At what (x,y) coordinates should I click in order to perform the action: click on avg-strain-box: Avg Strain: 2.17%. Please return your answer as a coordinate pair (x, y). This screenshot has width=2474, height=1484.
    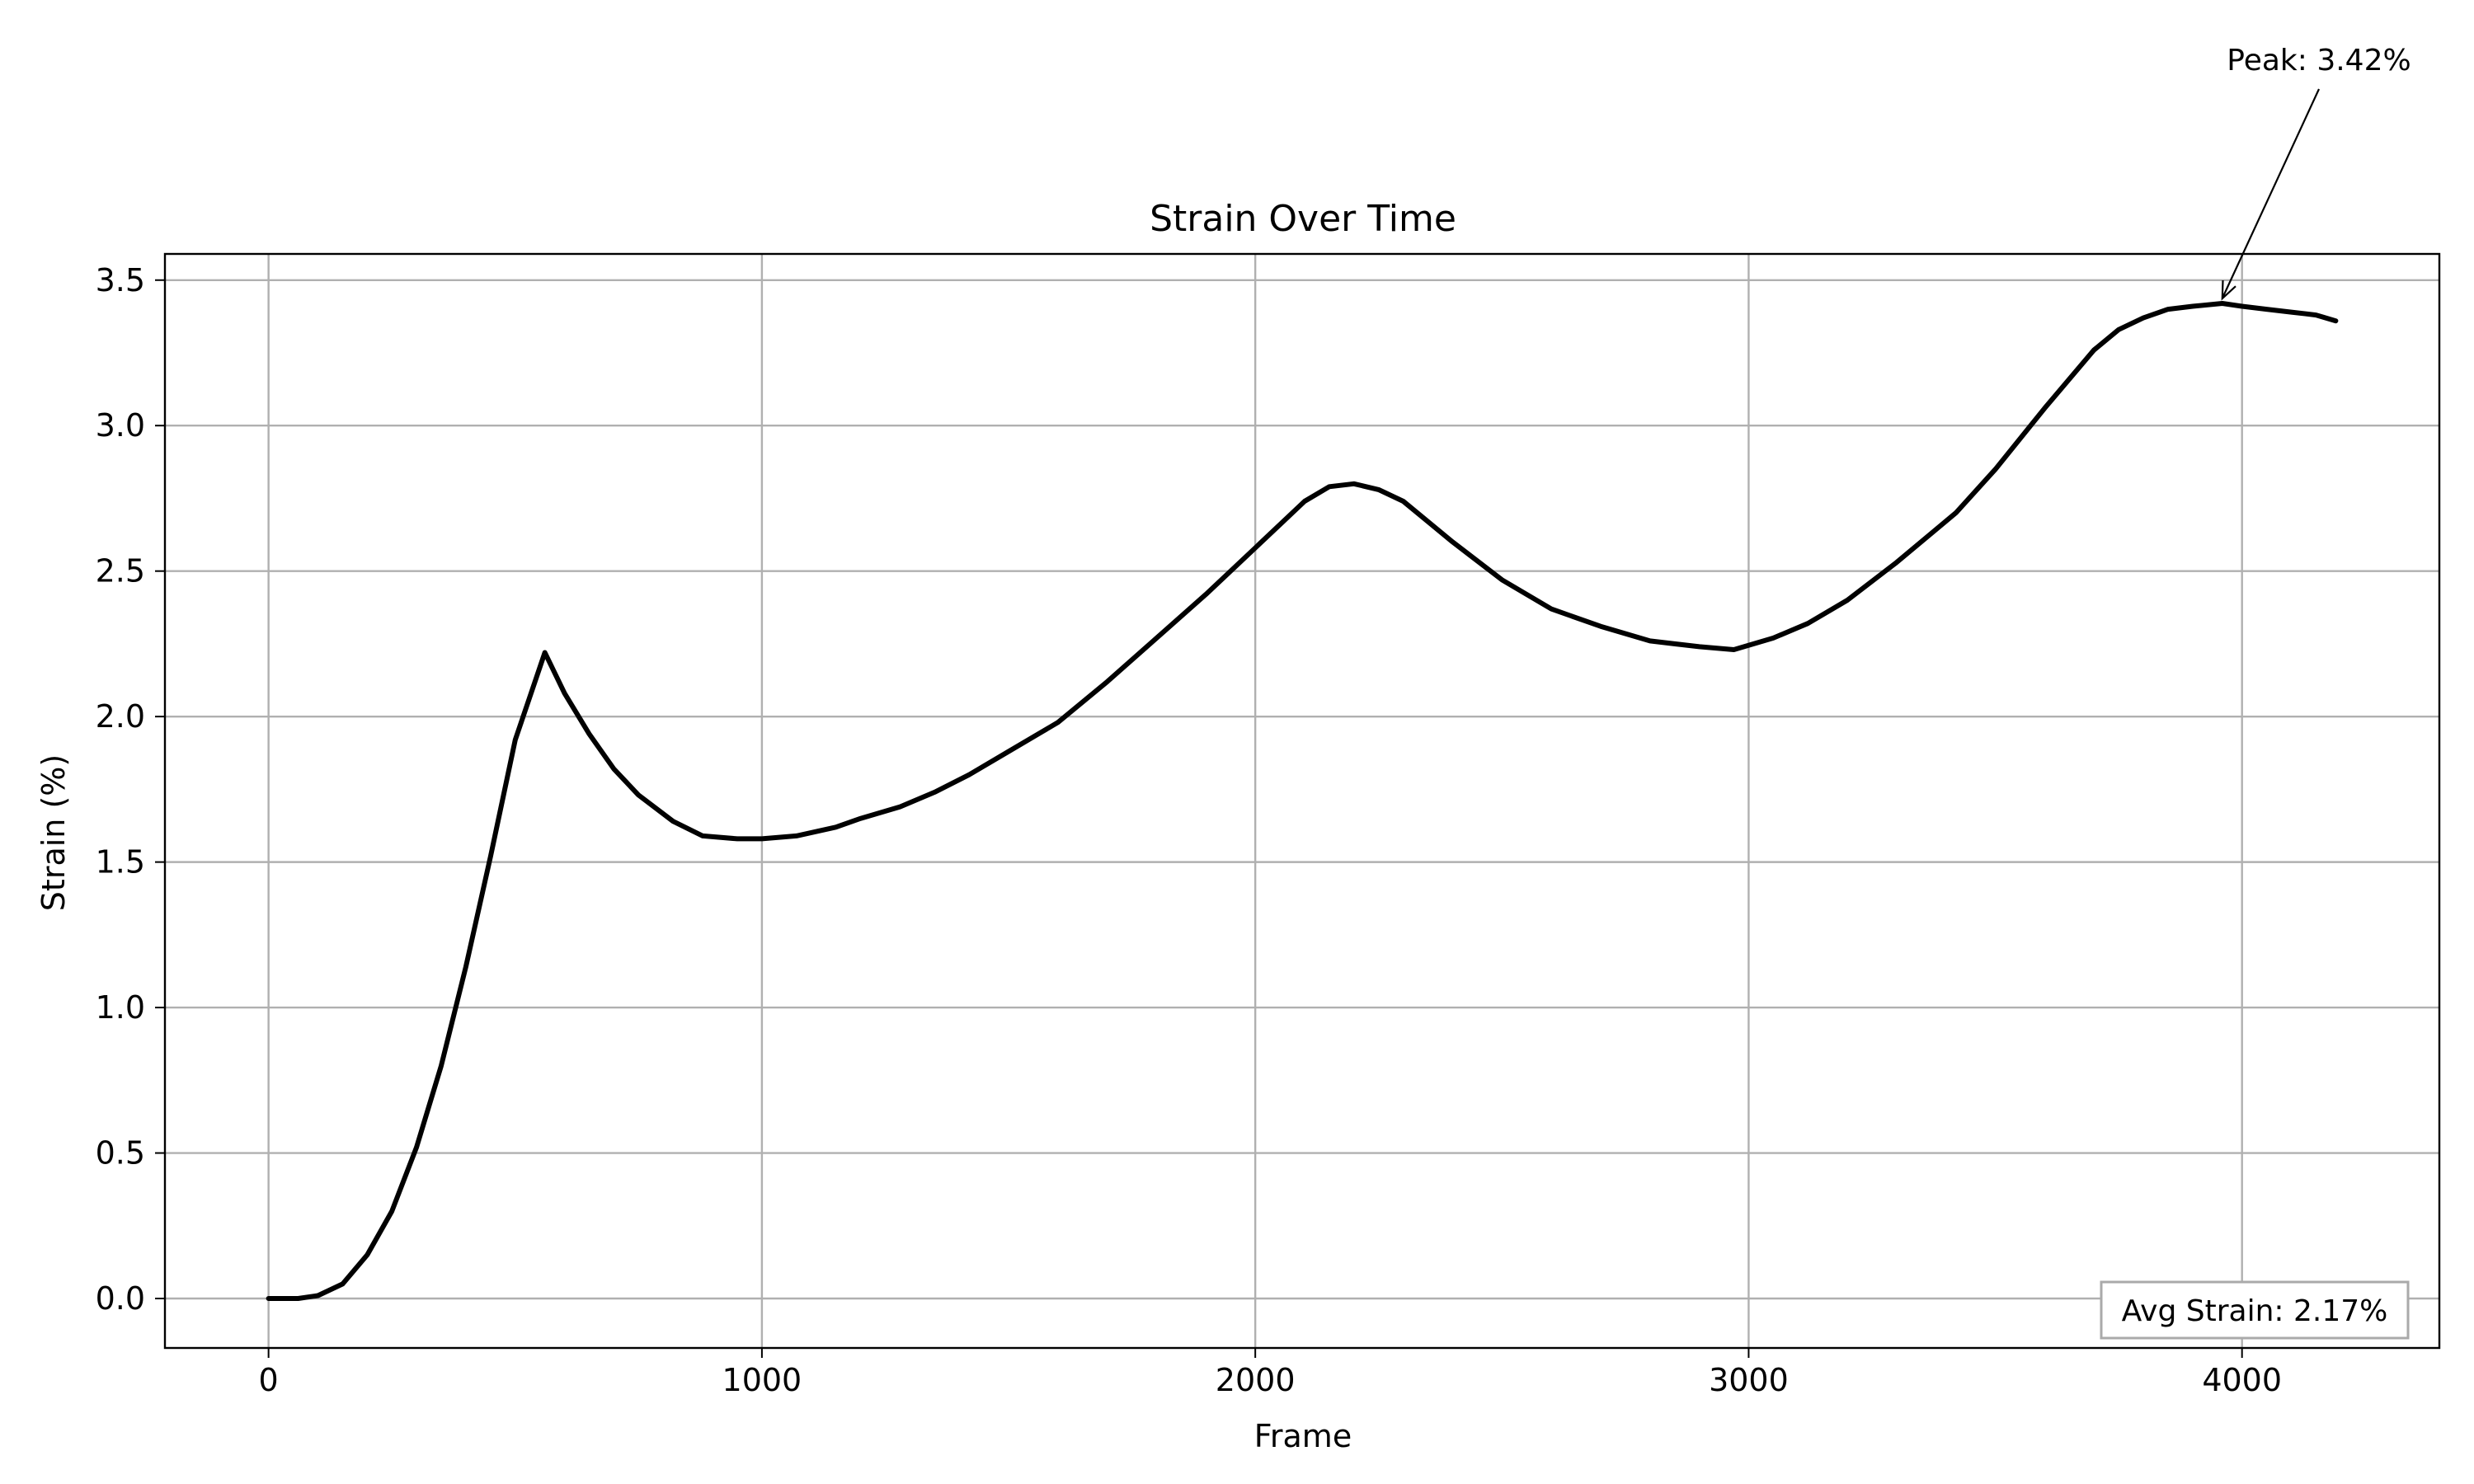
    Looking at the image, I should click on (2255, 1310).